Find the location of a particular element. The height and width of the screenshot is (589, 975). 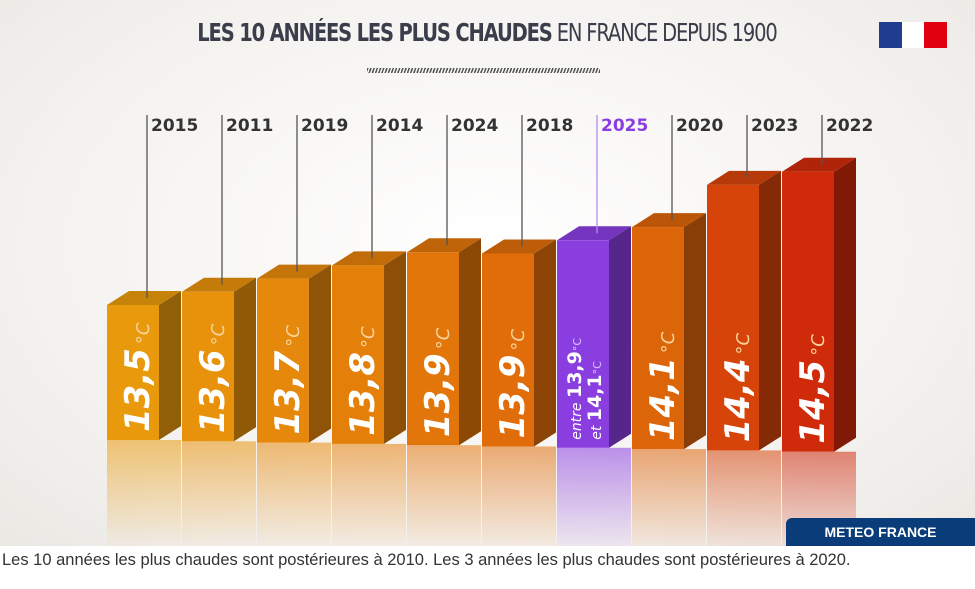

bar-2014: 2014 13,8°C is located at coordinates (377, 330).